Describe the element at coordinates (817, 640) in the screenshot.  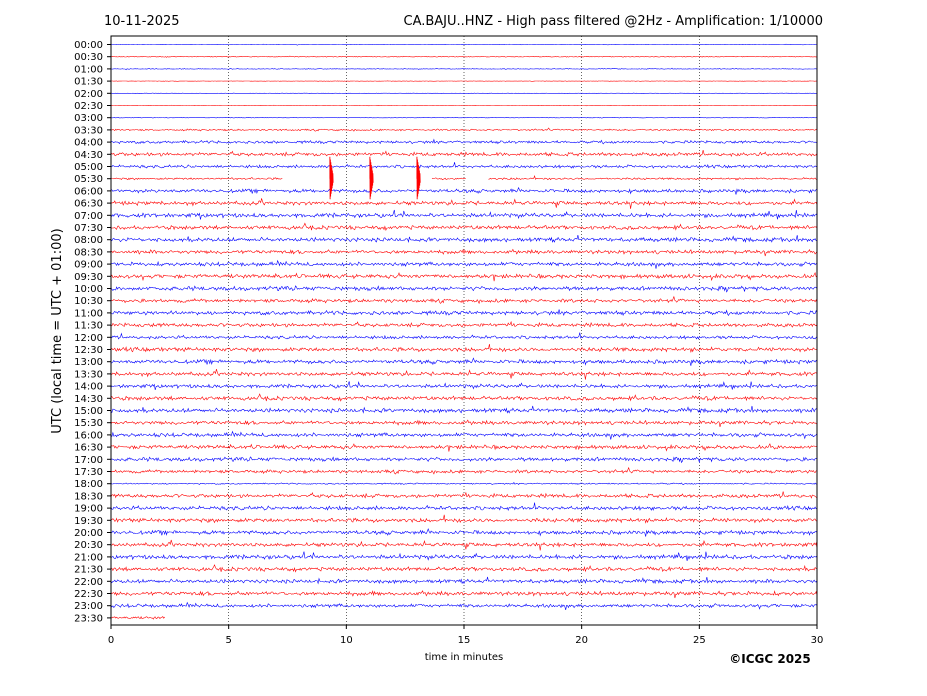
I see `x-tick-label: 30` at that location.